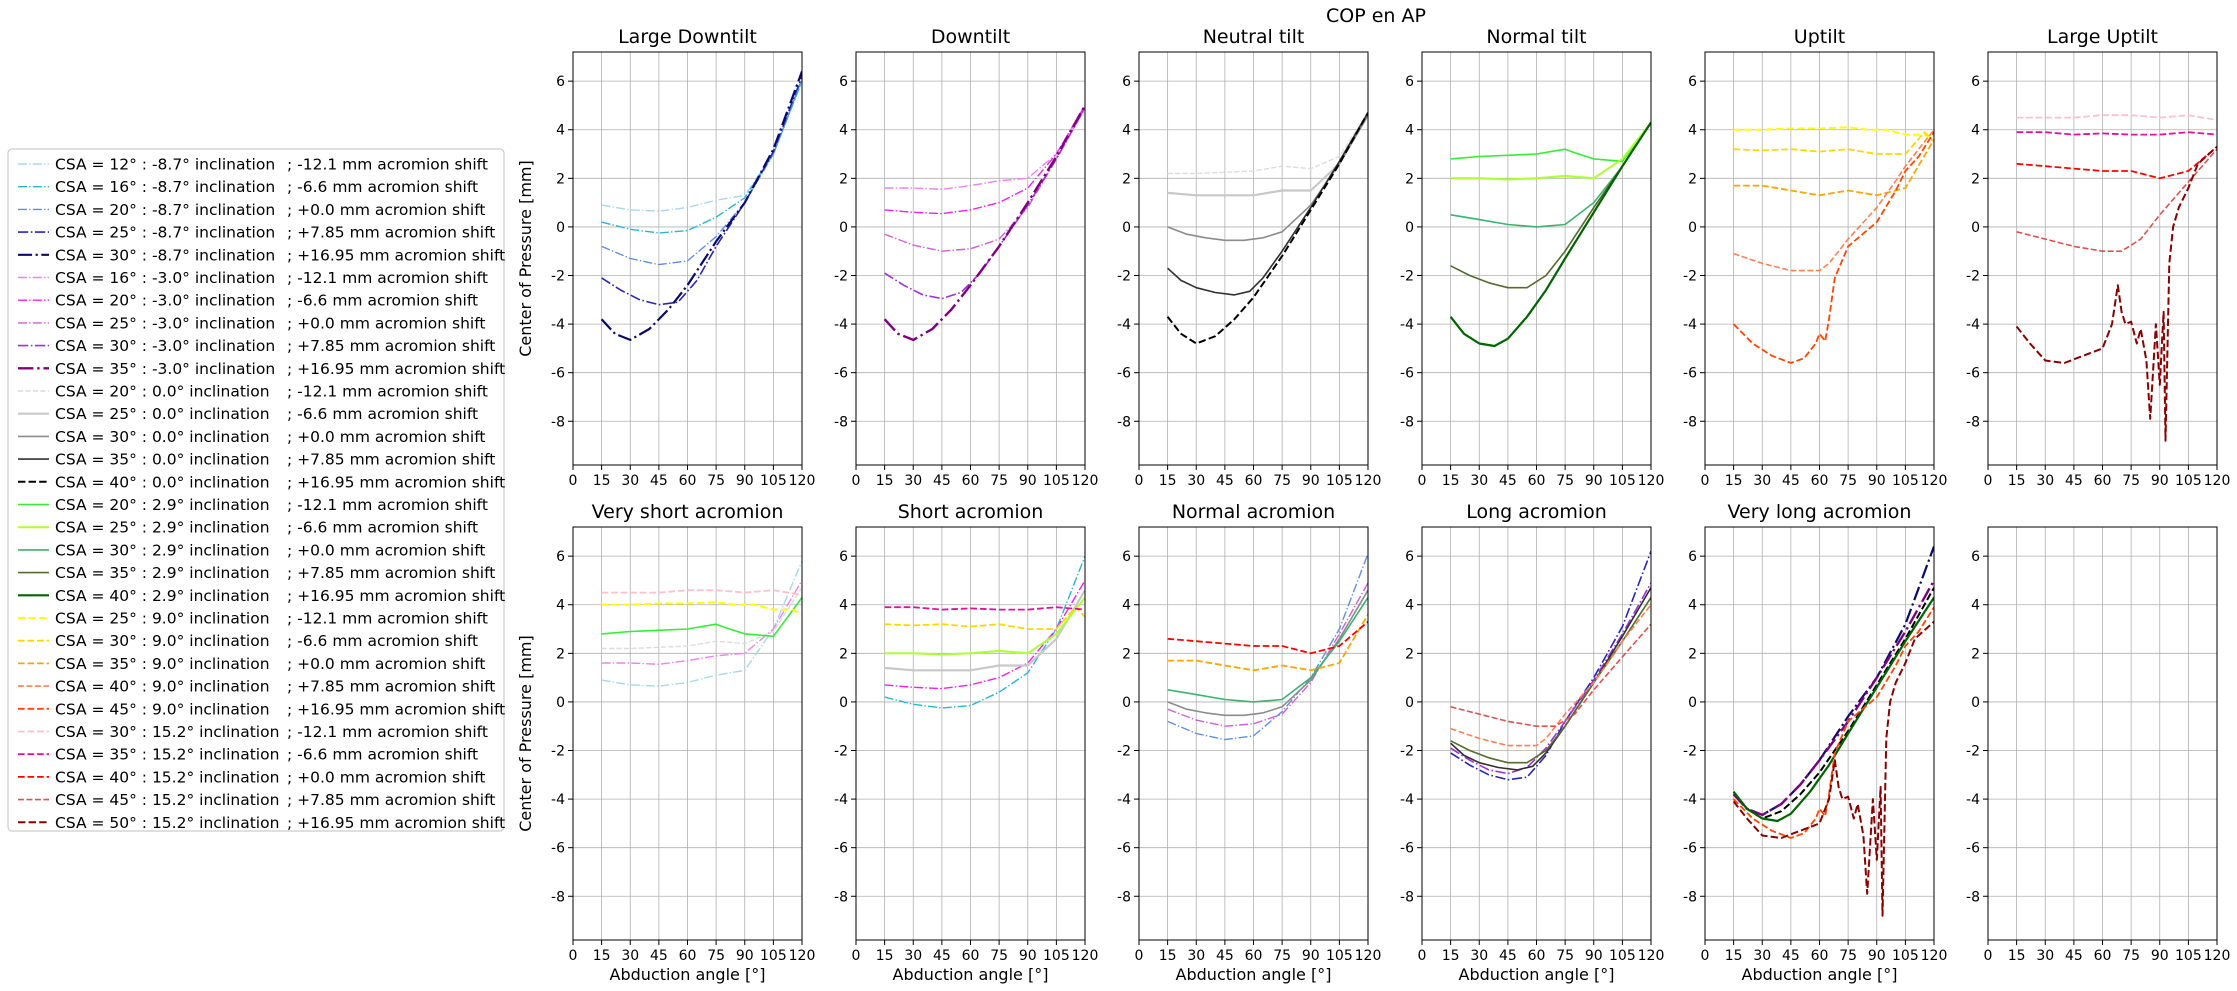 The width and height of the screenshot is (2237, 991). What do you see at coordinates (382, 414) in the screenshot?
I see `legend-label-shift: ; -6.6 mm acromion shift` at bounding box center [382, 414].